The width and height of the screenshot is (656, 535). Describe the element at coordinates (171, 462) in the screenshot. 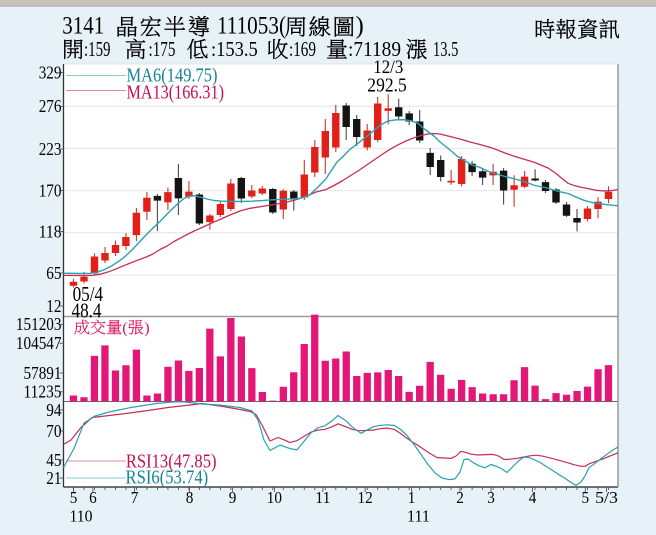

I see `svg-text: RSI13(47.85)` at that location.